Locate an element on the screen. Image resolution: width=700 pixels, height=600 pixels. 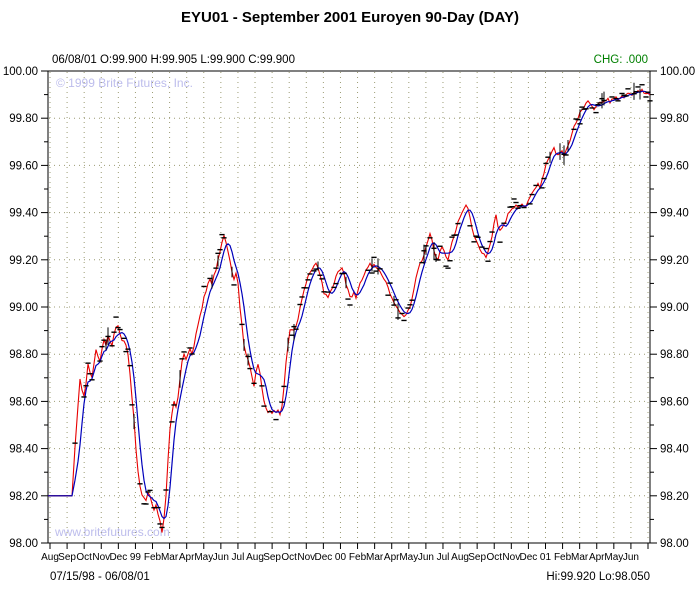
x-axis-label: 99 is located at coordinates (136, 557).